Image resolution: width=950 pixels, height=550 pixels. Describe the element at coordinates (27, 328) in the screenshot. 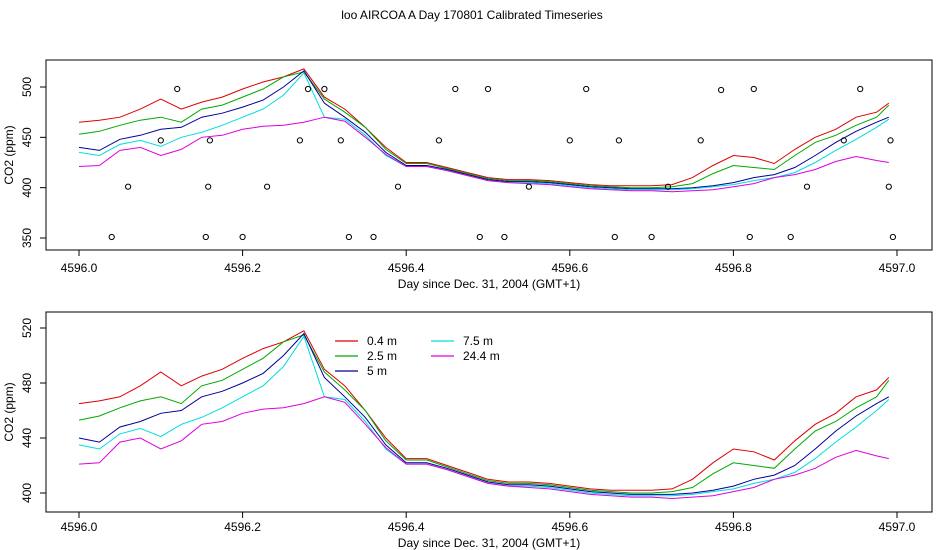

I see `bottom-y-tick-label: 520` at that location.